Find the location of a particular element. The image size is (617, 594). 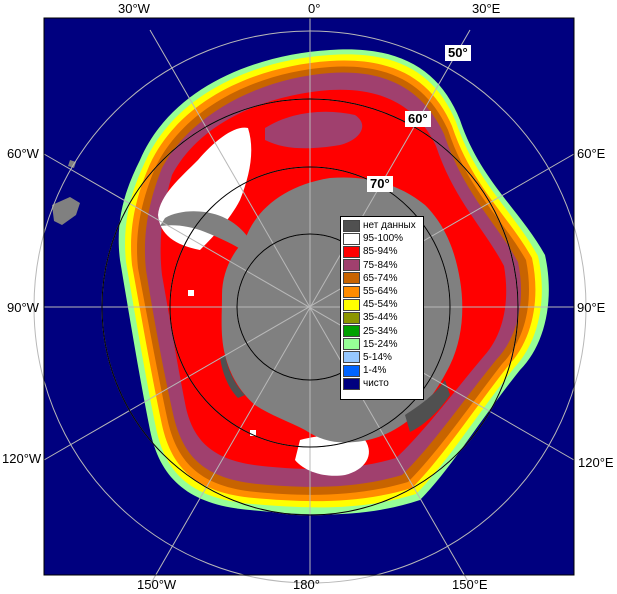

legend-item: 65-74% is located at coordinates (383, 278).